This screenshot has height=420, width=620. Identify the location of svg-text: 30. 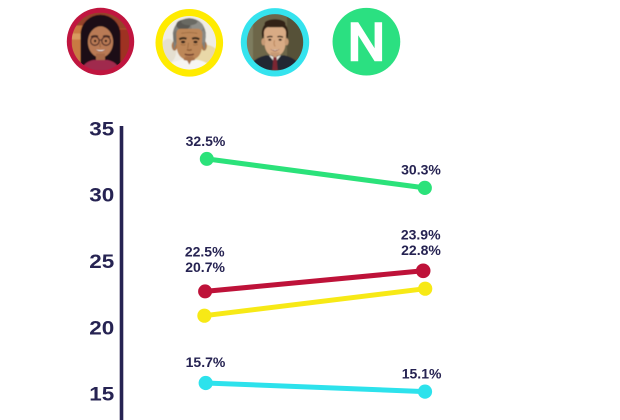
(101, 196).